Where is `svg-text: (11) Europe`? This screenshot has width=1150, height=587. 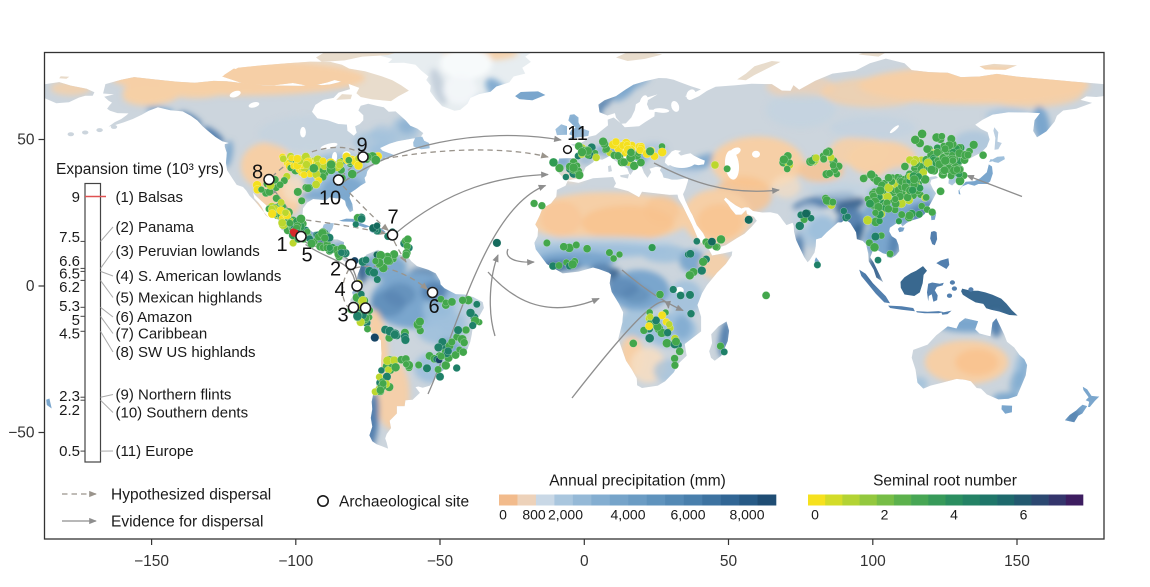
svg-text: (11) Europe is located at coordinates (155, 451).